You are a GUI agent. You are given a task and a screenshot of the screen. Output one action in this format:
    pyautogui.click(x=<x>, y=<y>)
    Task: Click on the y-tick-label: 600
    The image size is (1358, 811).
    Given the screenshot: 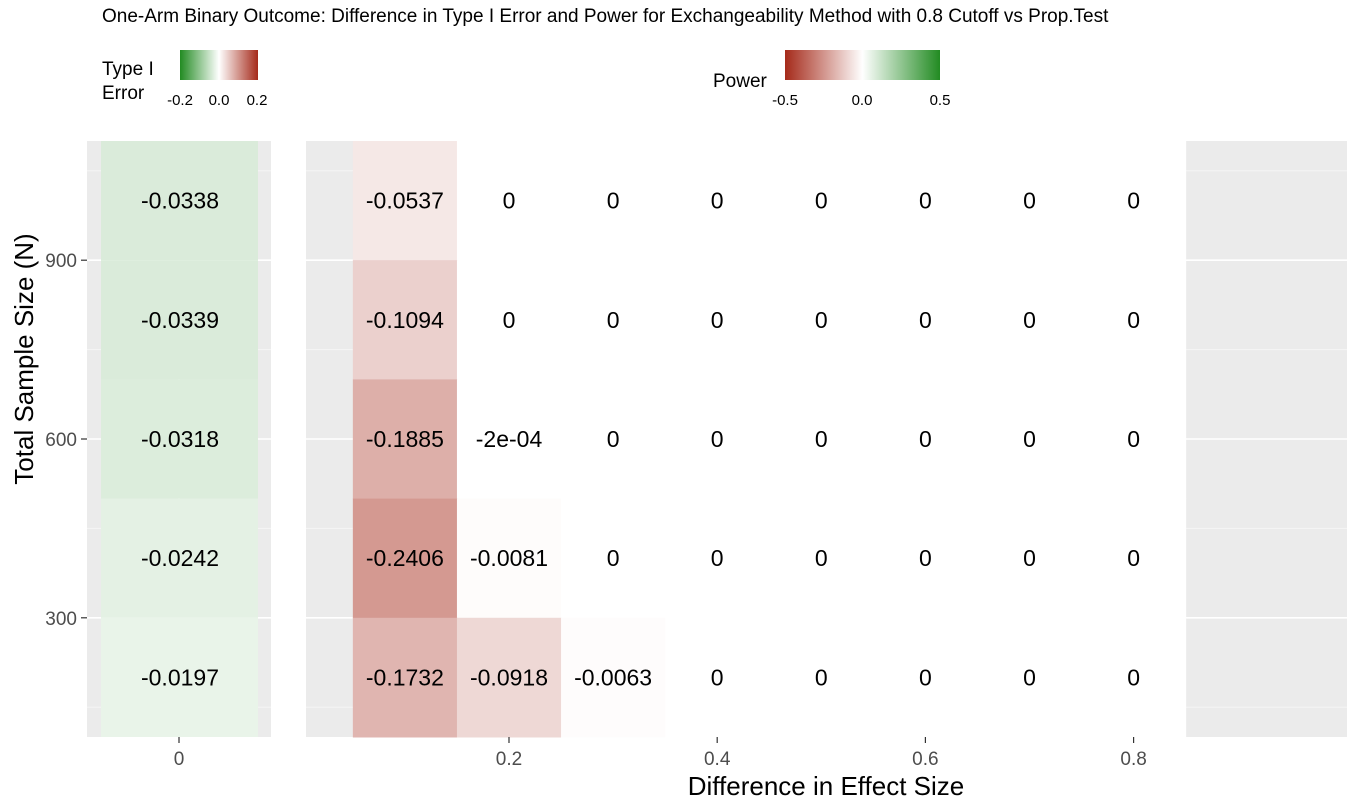 What is the action you would take?
    pyautogui.click(x=61, y=440)
    